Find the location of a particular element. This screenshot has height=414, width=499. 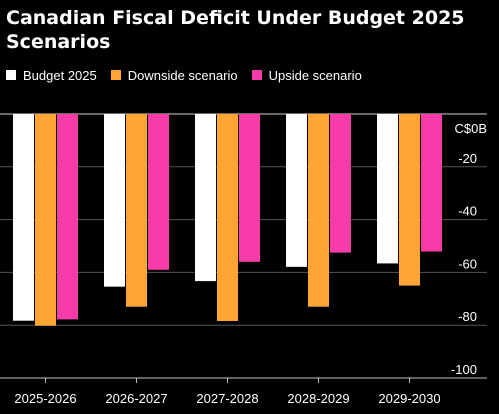

x-tick-label: 2028-2029 is located at coordinates (318, 398).